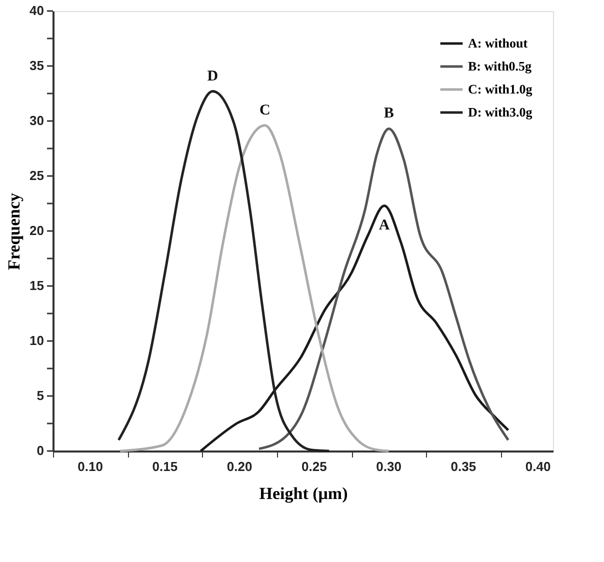 The image size is (604, 562). What do you see at coordinates (37, 10) in the screenshot?
I see `y-tick-label: 40` at bounding box center [37, 10].